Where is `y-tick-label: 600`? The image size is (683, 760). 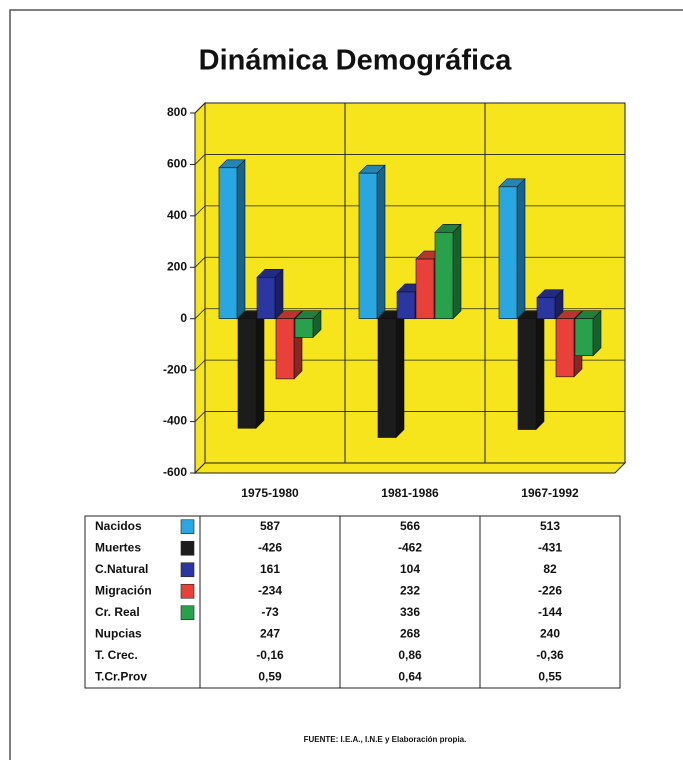 y-tick-label: 600 is located at coordinates (177, 164).